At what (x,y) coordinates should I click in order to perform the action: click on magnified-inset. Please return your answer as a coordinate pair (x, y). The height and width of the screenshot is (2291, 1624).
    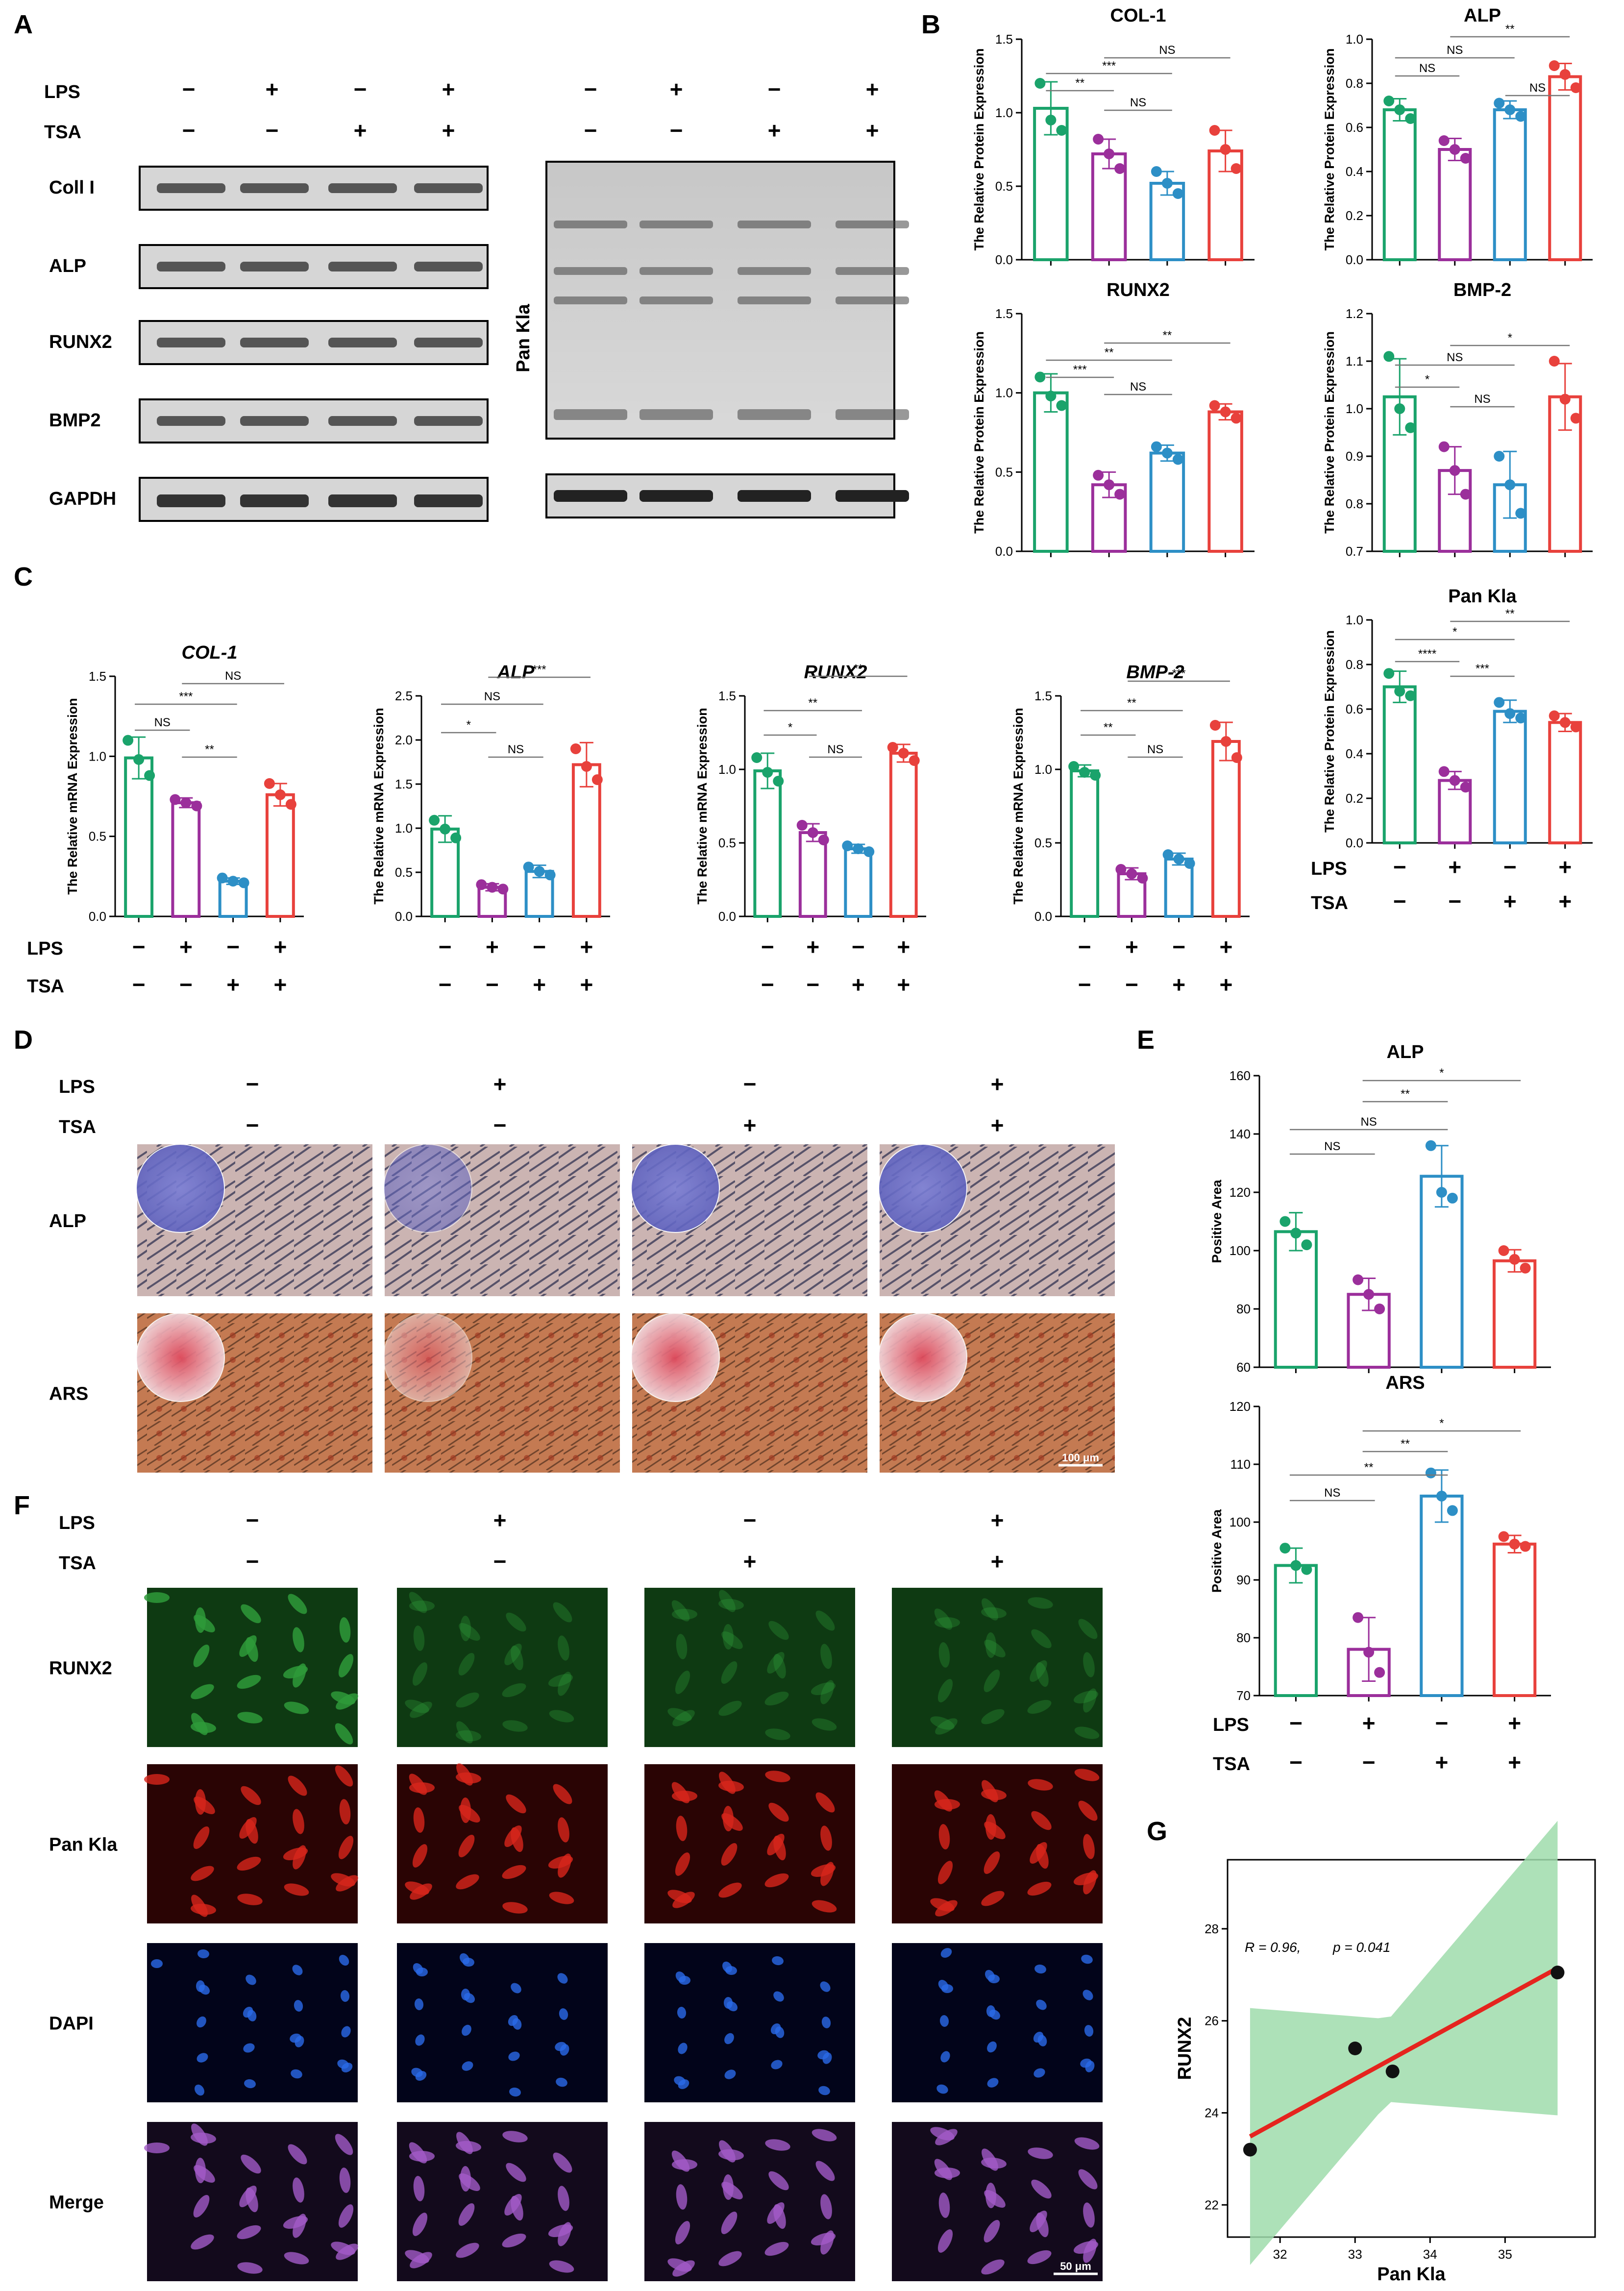
    Looking at the image, I should click on (180, 1357).